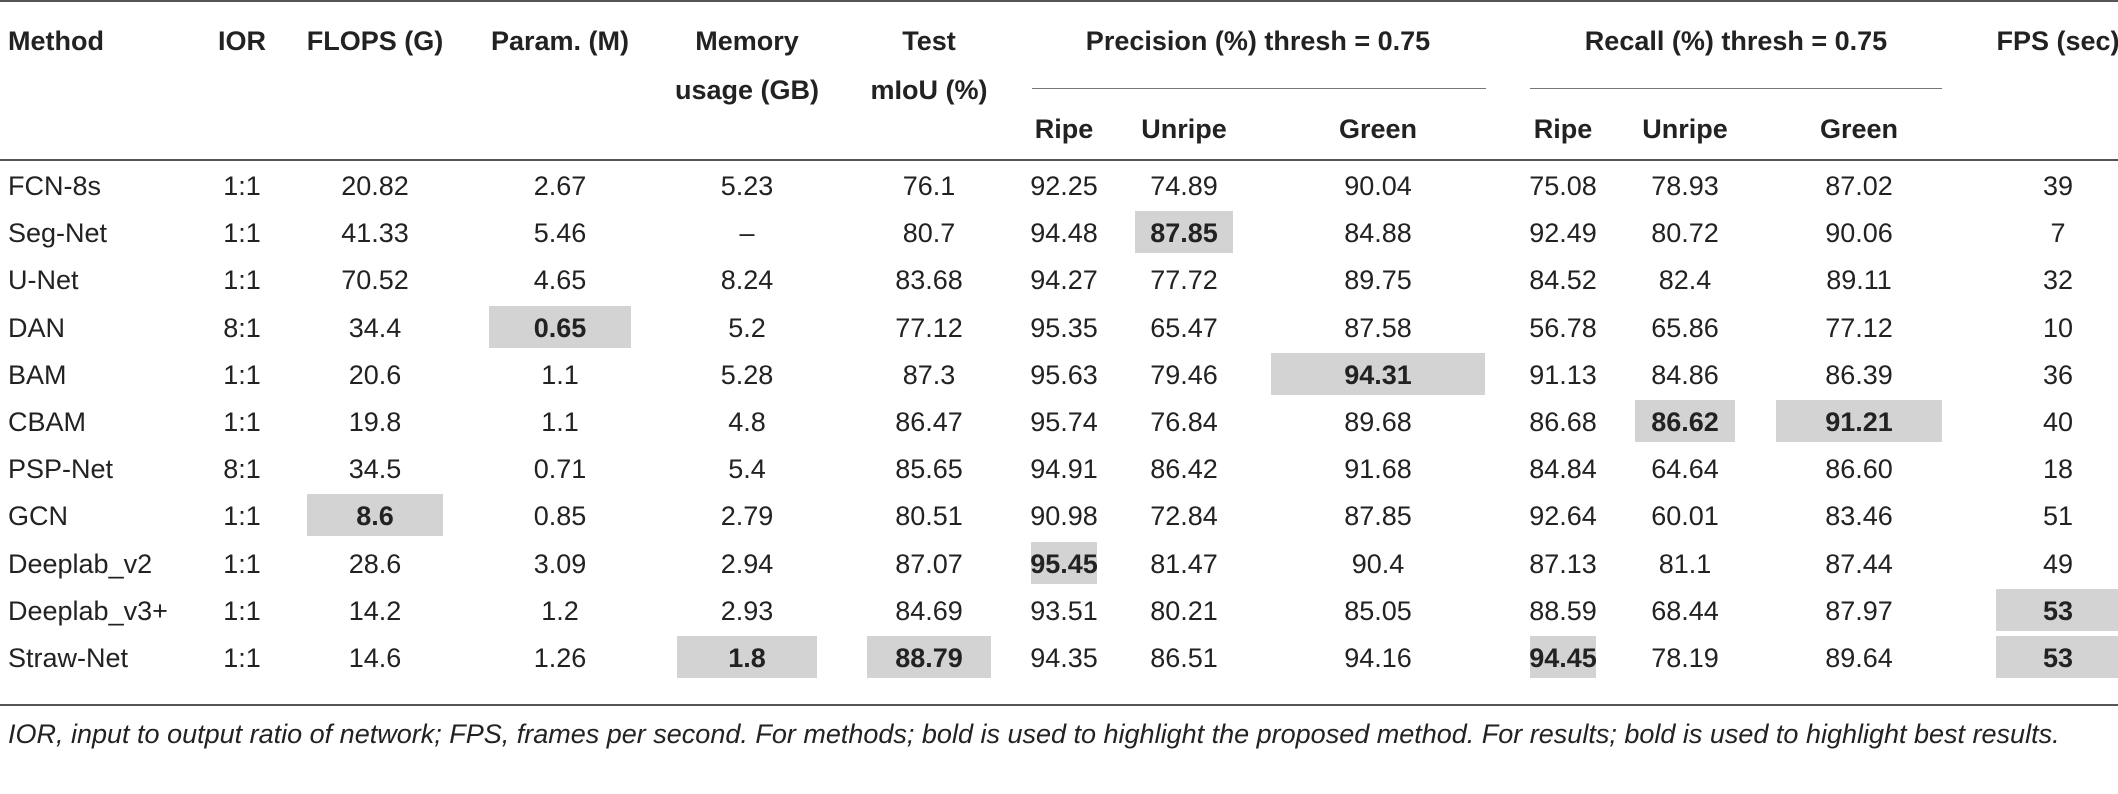 This screenshot has width=2118, height=794. Describe the element at coordinates (61, 469) in the screenshot. I see `cell-method: PSP-Net` at that location.